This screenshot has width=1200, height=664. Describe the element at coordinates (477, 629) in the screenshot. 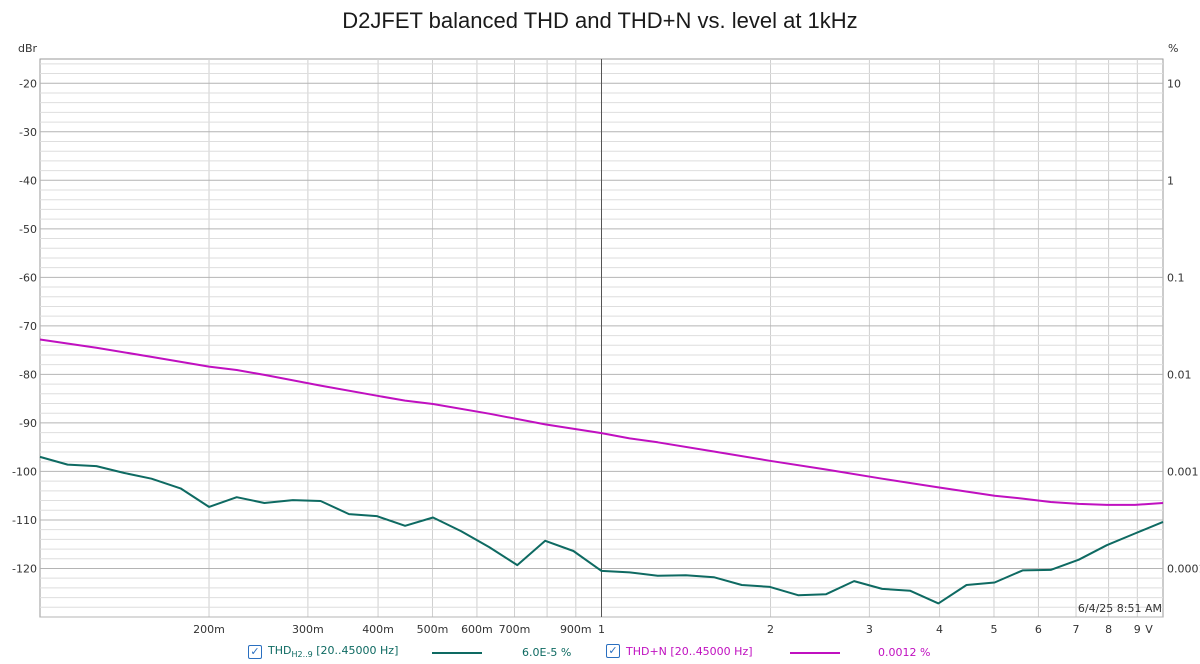

I see `x-tick-label: 600m` at that location.